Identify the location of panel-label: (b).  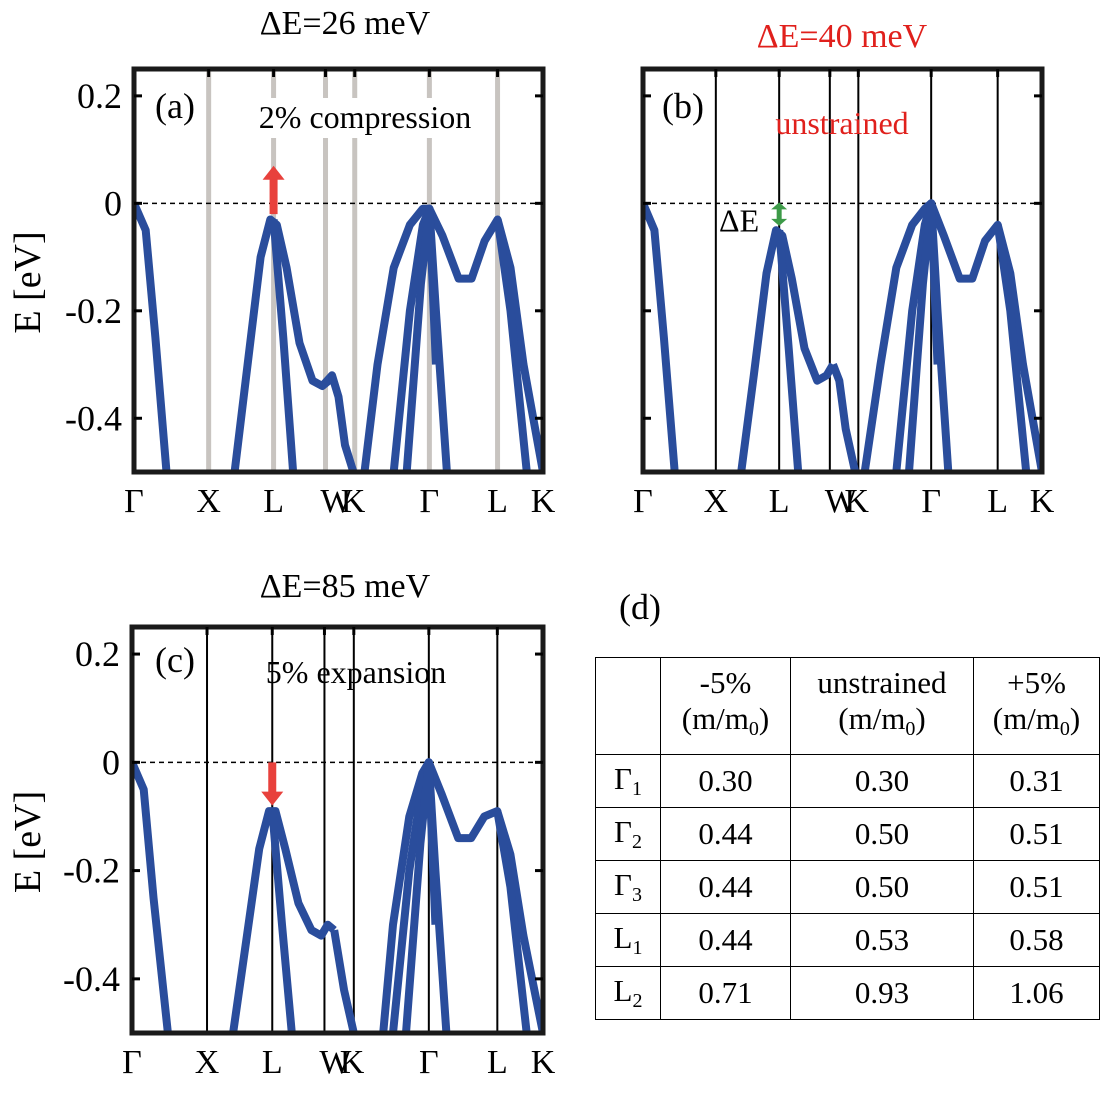
(683, 106).